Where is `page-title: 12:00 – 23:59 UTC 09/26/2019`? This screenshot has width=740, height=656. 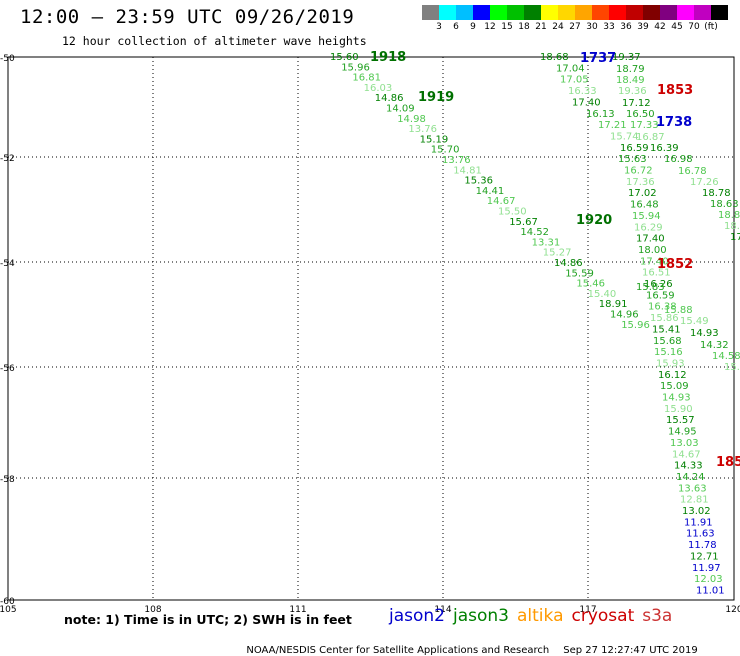 page-title: 12:00 – 23:59 UTC 09/26/2019 is located at coordinates (187, 17).